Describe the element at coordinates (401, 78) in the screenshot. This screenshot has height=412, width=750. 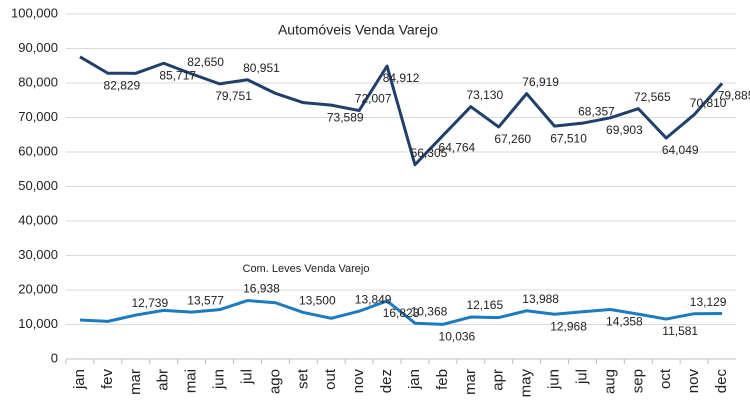
I see `data-label: 84,912` at that location.